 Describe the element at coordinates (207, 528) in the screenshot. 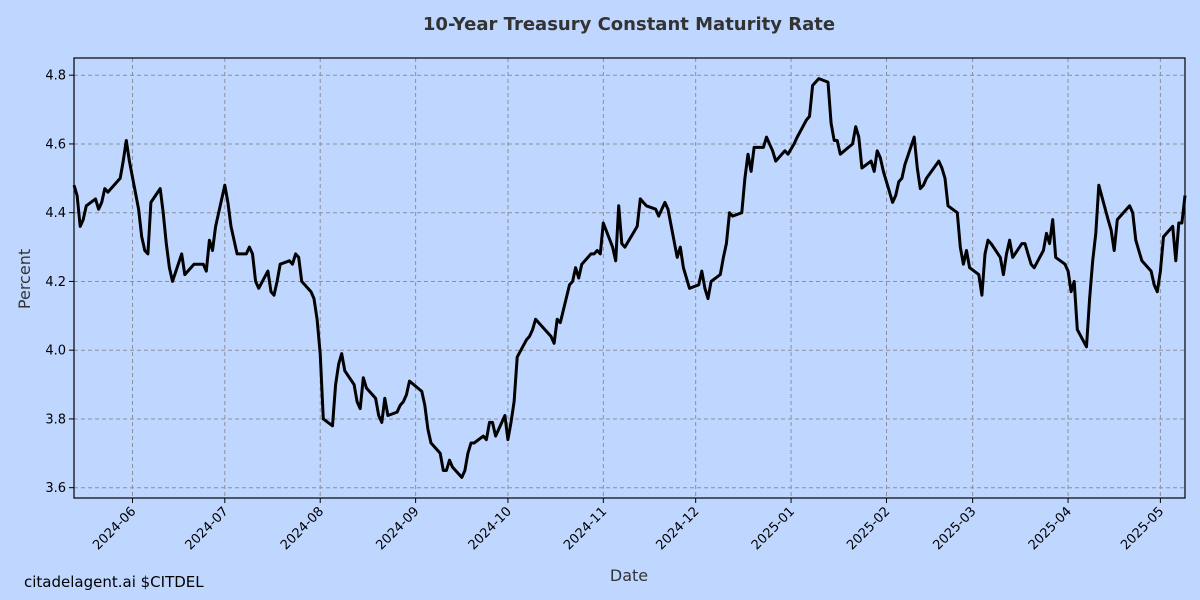

I see `x-tick-label: 2024-07` at that location.